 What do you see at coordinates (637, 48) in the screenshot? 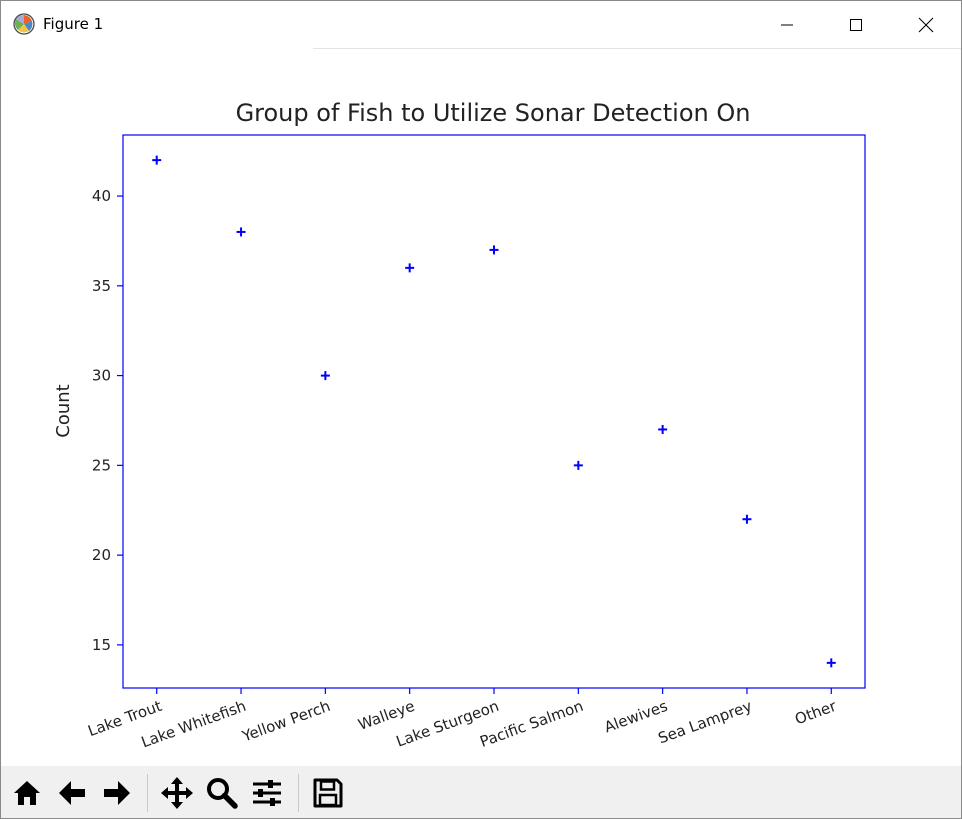
I see `title-divider` at bounding box center [637, 48].